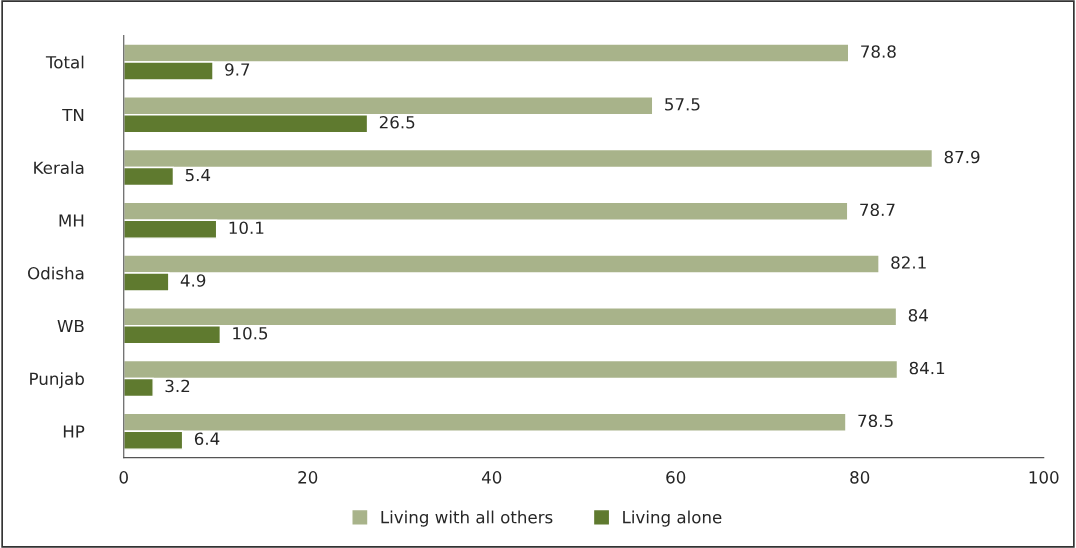  What do you see at coordinates (927, 368) in the screenshot?
I see `data-label: 84.1` at bounding box center [927, 368].